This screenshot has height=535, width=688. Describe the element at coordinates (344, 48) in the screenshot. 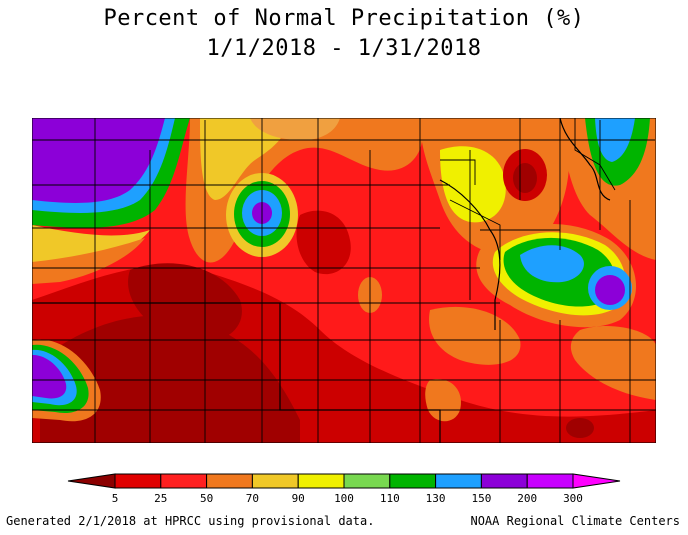

I see `map-date-range: 1/1/2018 - 1/31/2018` at that location.